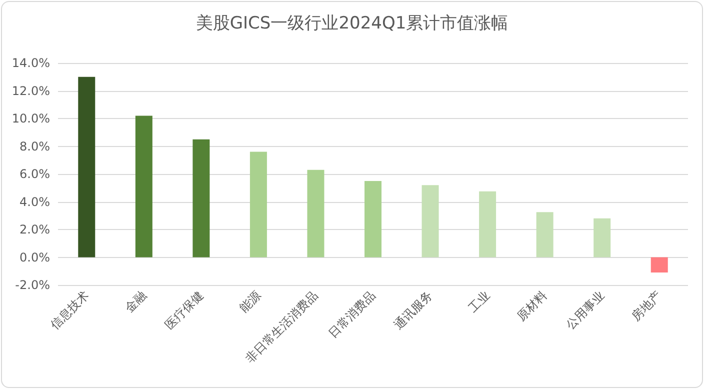  Describe the element at coordinates (413, 310) in the screenshot. I see `x-tick-label: 通讯服务` at that location.